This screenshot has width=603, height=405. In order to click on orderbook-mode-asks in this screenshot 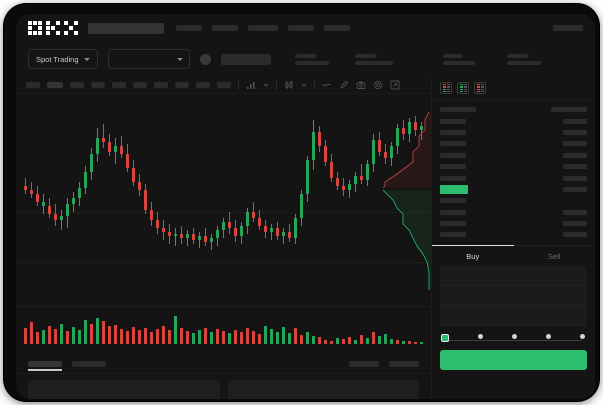, I will do `click(480, 88)`.